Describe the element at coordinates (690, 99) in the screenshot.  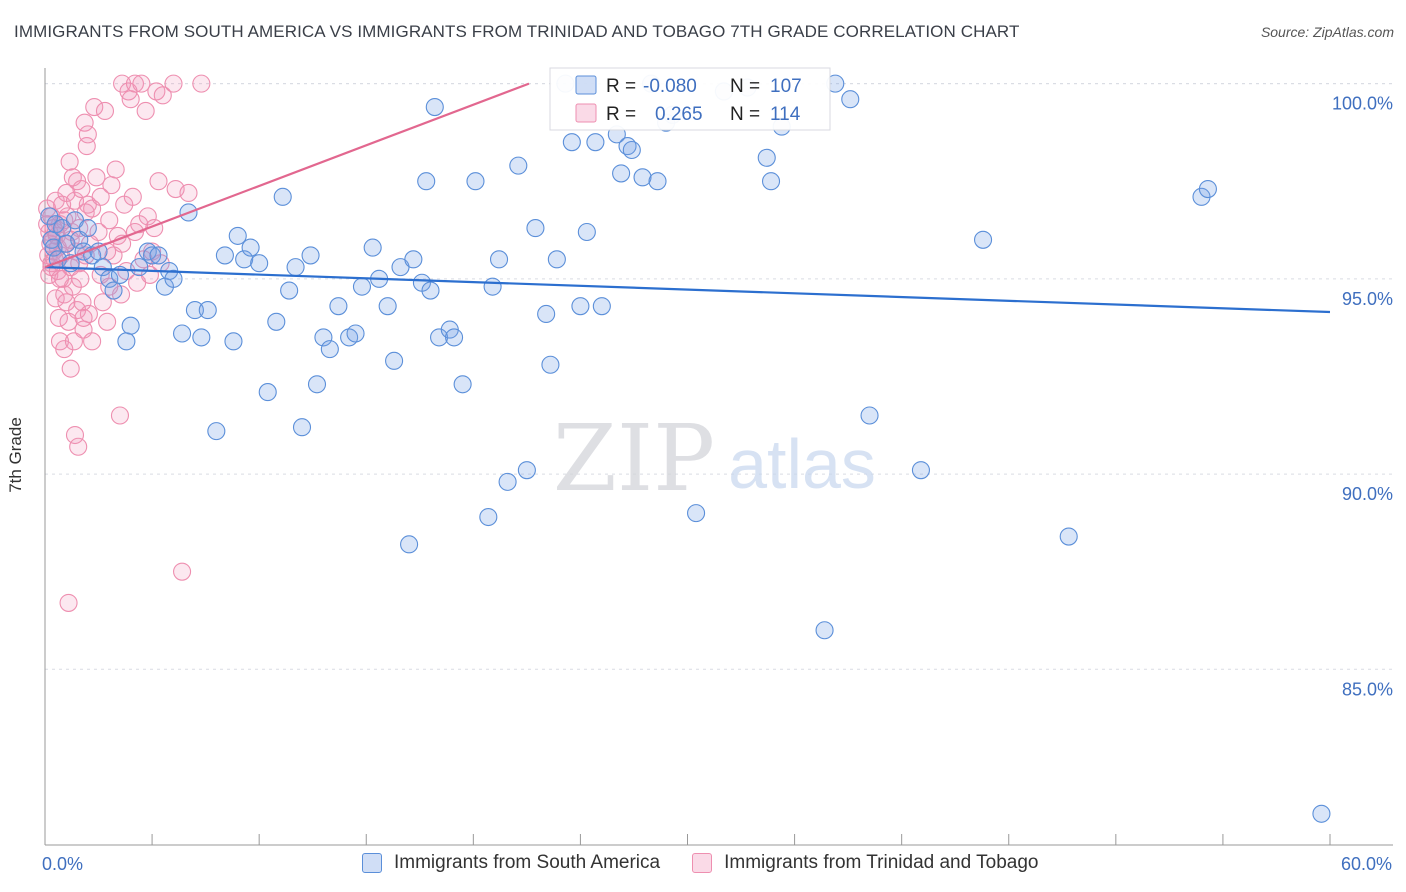
I see `stats-legend-frame` at that location.